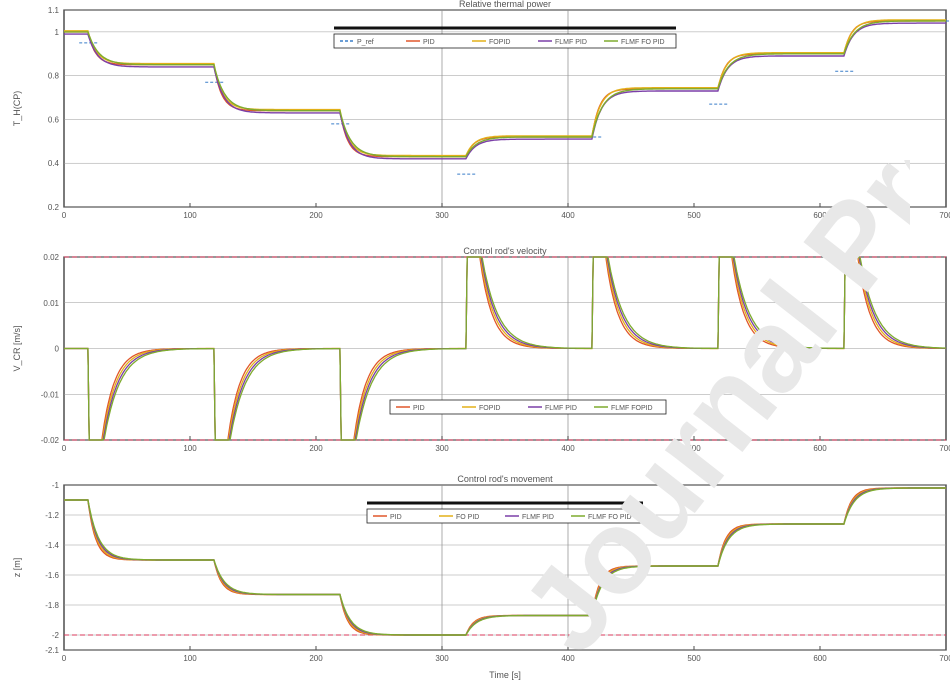 This screenshot has width=950, height=686. I want to click on legend-label: FLMF FOPID, so click(632, 408).